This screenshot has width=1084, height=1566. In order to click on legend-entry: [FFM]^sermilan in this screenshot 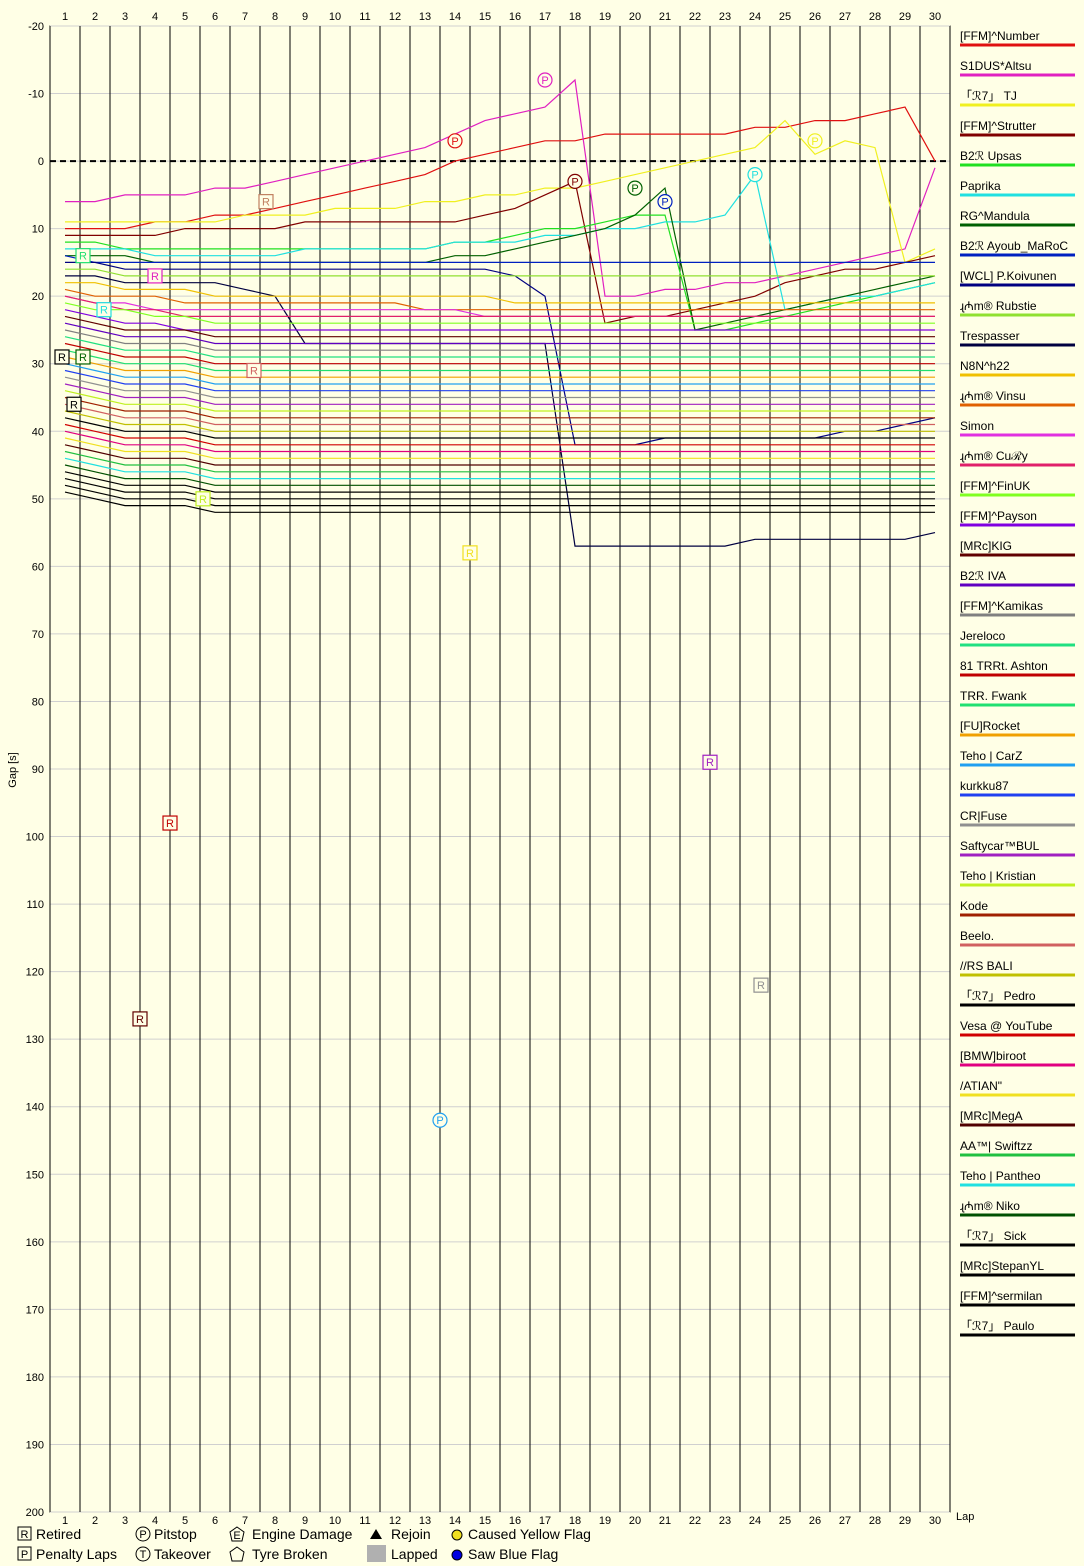, I will do `click(1017, 1298)`.